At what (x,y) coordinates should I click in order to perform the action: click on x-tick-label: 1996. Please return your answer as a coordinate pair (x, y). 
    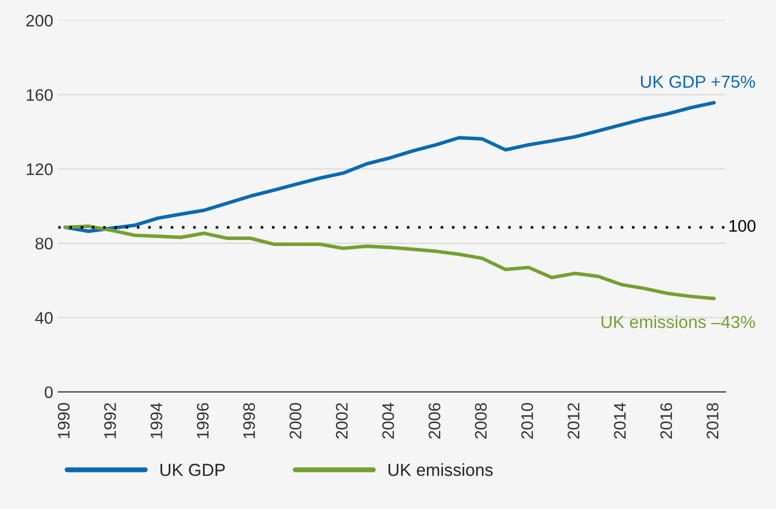
    Looking at the image, I should click on (202, 420).